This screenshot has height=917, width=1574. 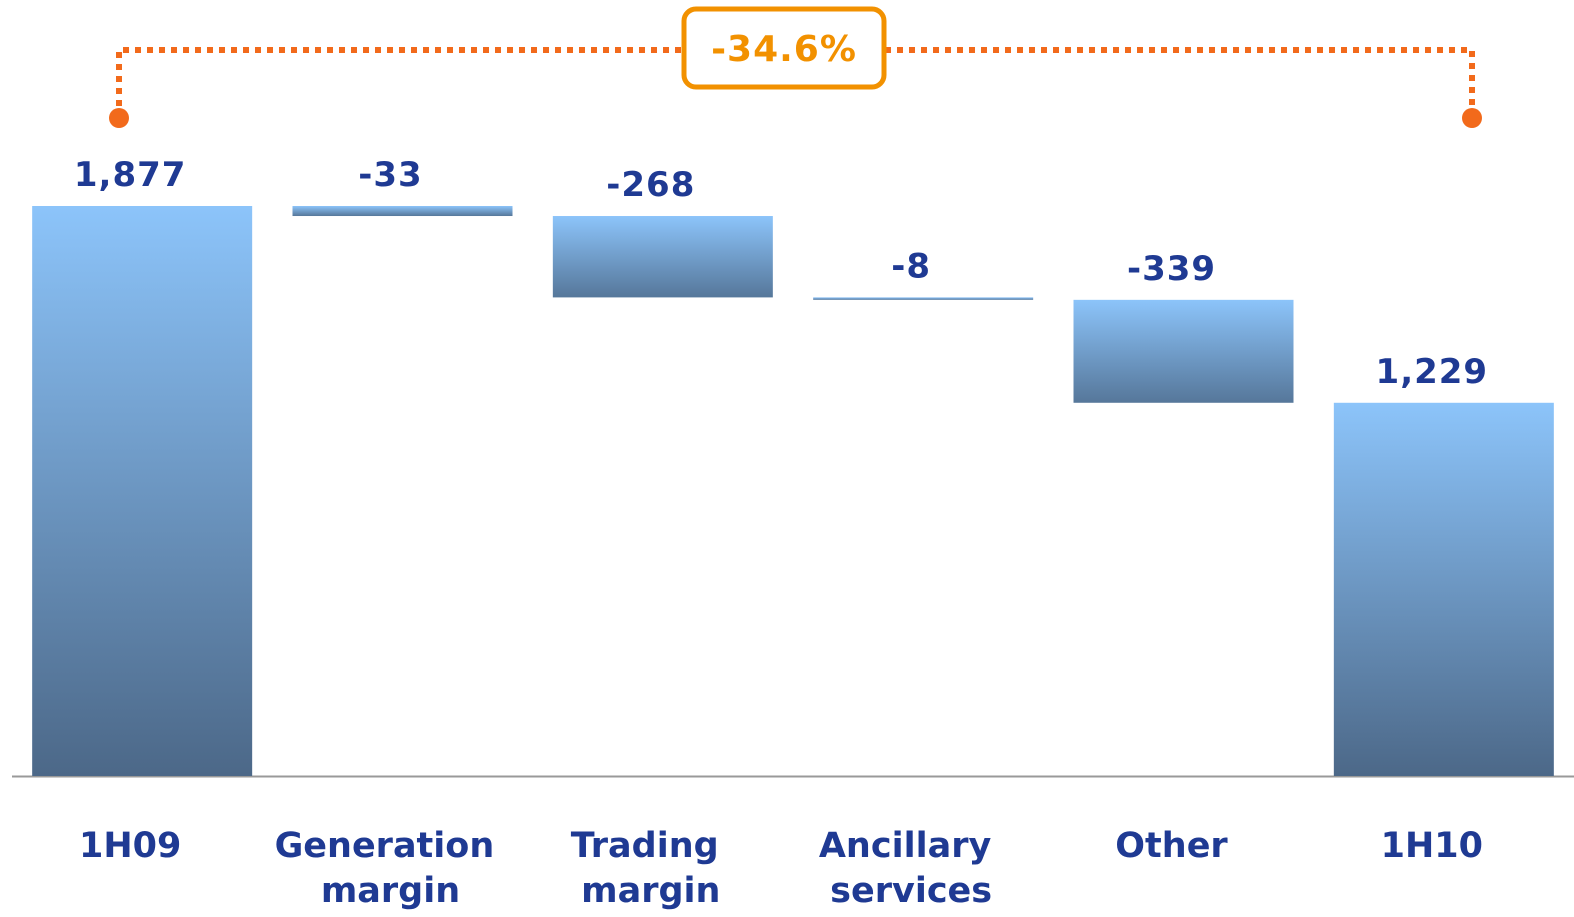 I want to click on value-label: 1,877, so click(x=130, y=175).